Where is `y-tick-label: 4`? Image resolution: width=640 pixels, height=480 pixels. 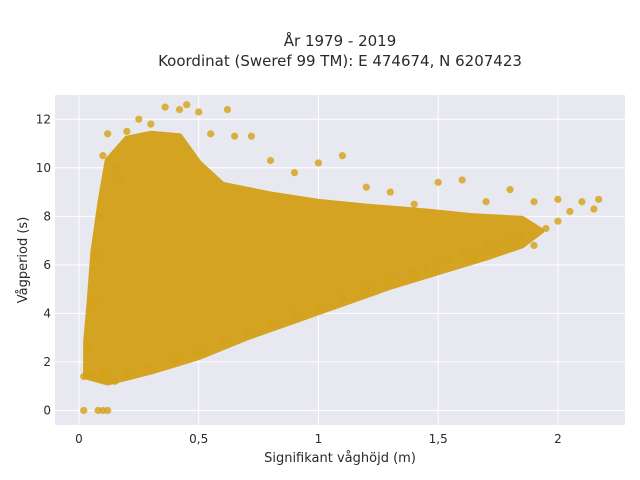 y-tick-label: 4 is located at coordinates (47, 313).